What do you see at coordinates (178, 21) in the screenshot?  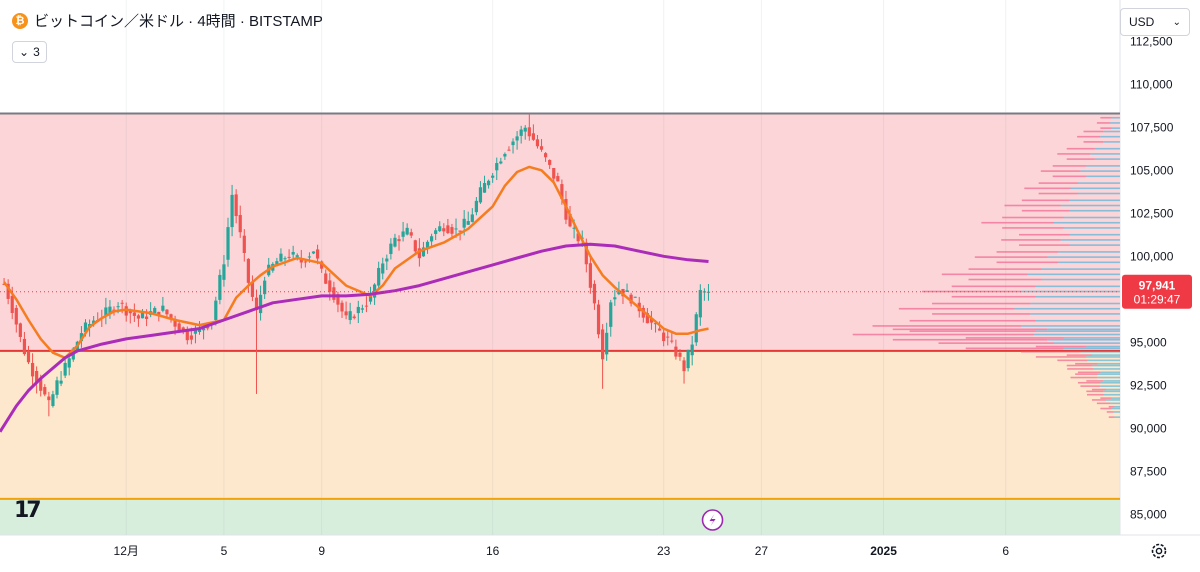 I see `symbol-title: ビットコイン／米ドル · 4時間 · BITSTAMP` at bounding box center [178, 21].